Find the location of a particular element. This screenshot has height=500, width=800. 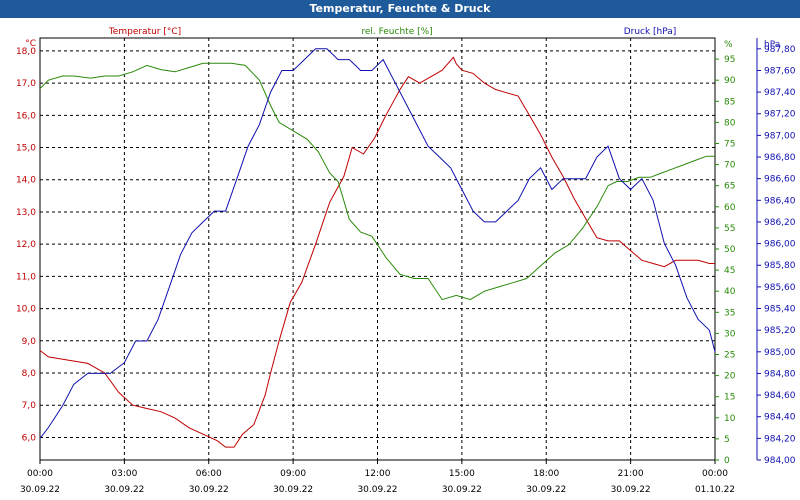

x-tick-label-time: 12:00 is located at coordinates (378, 474).